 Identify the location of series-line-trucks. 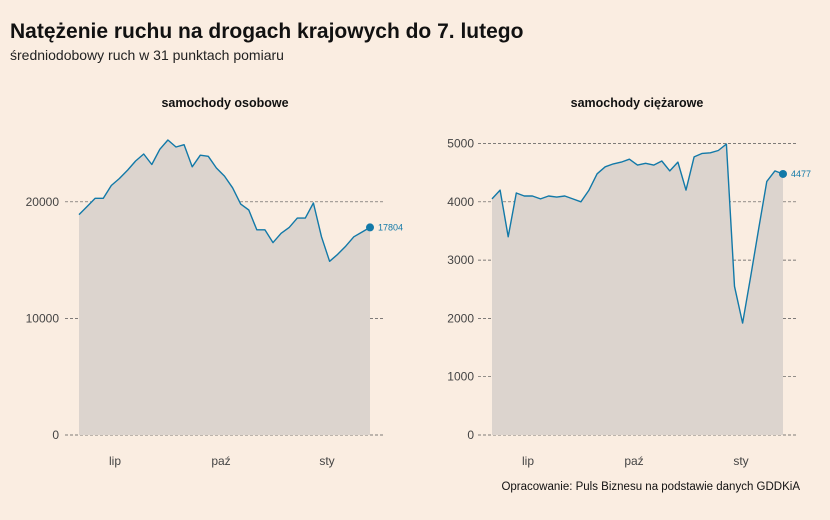
(637, 233).